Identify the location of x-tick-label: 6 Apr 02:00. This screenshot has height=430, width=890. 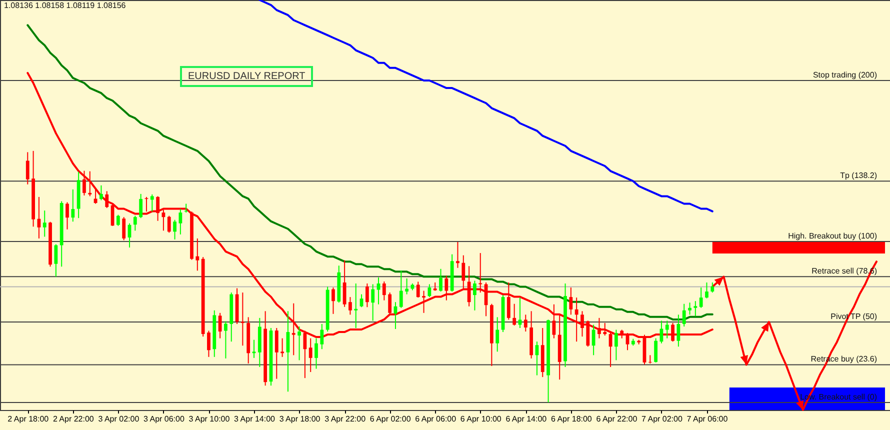
(391, 419).